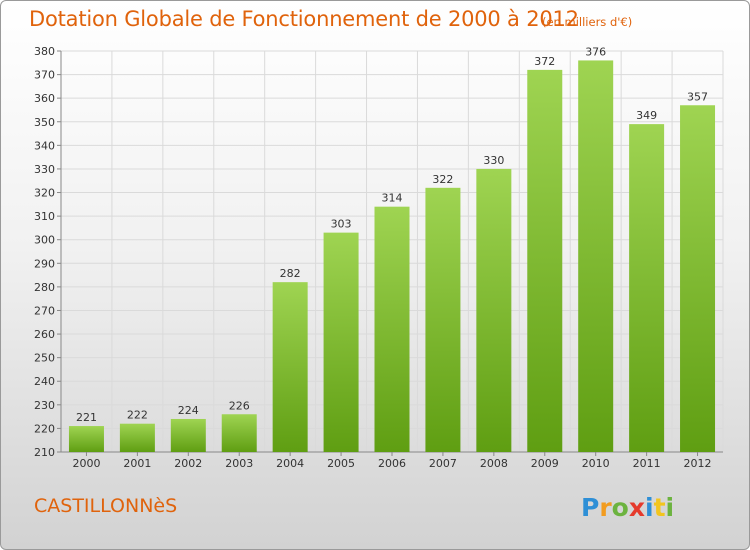  Describe the element at coordinates (44, 263) in the screenshot. I see `y-tick-label: 290` at that location.